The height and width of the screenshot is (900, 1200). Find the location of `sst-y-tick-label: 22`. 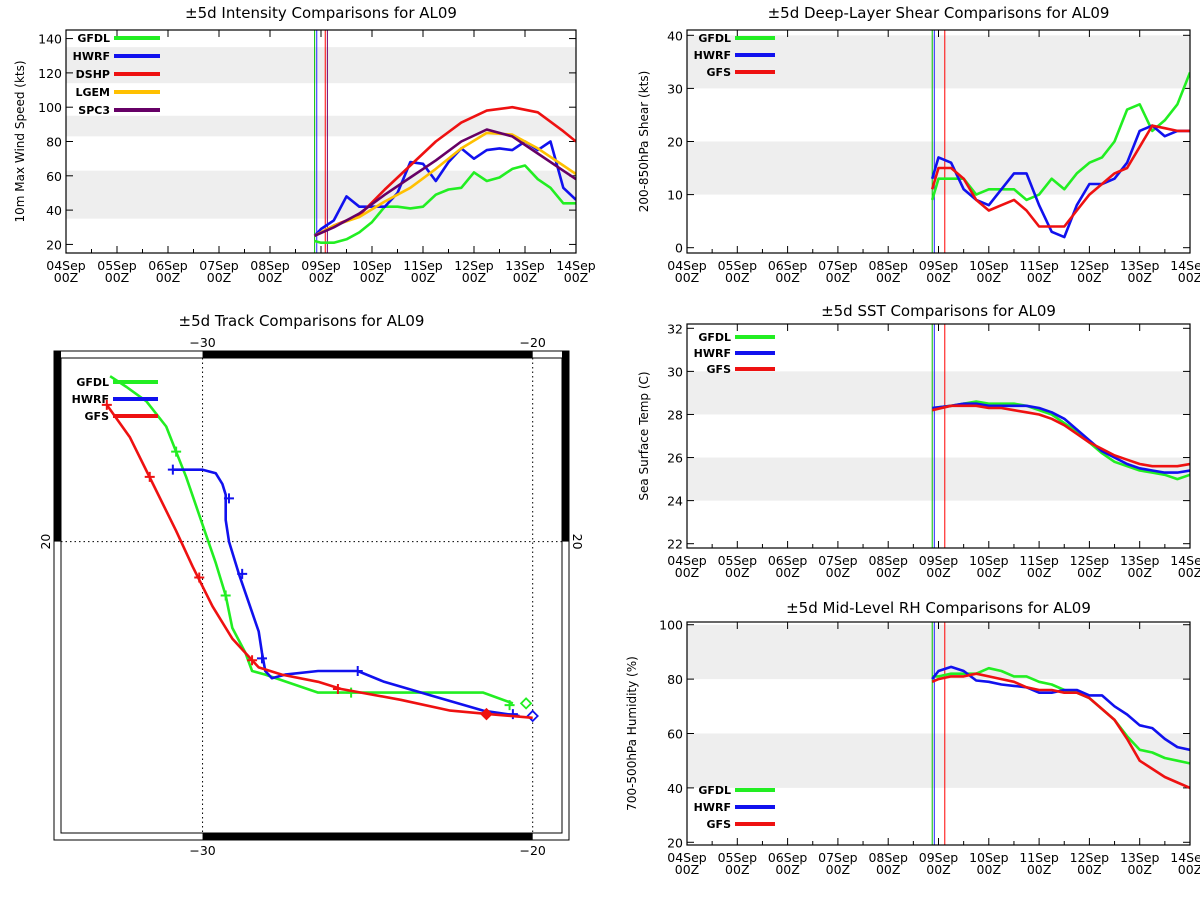

sst-y-tick-label: 22 is located at coordinates (675, 544).